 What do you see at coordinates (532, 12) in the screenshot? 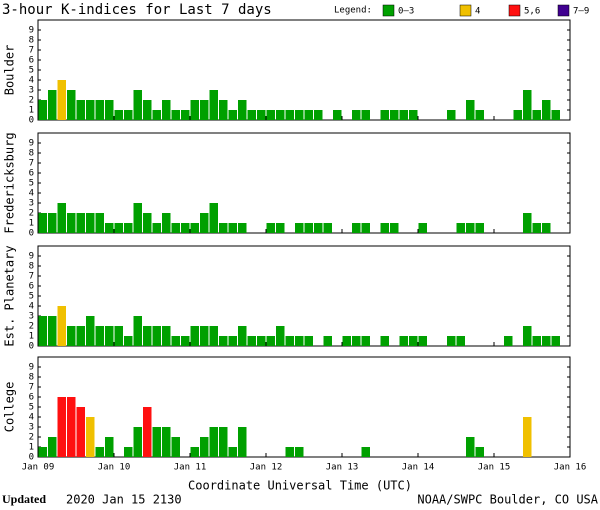
I see `legend-label: 5,6` at bounding box center [532, 12].